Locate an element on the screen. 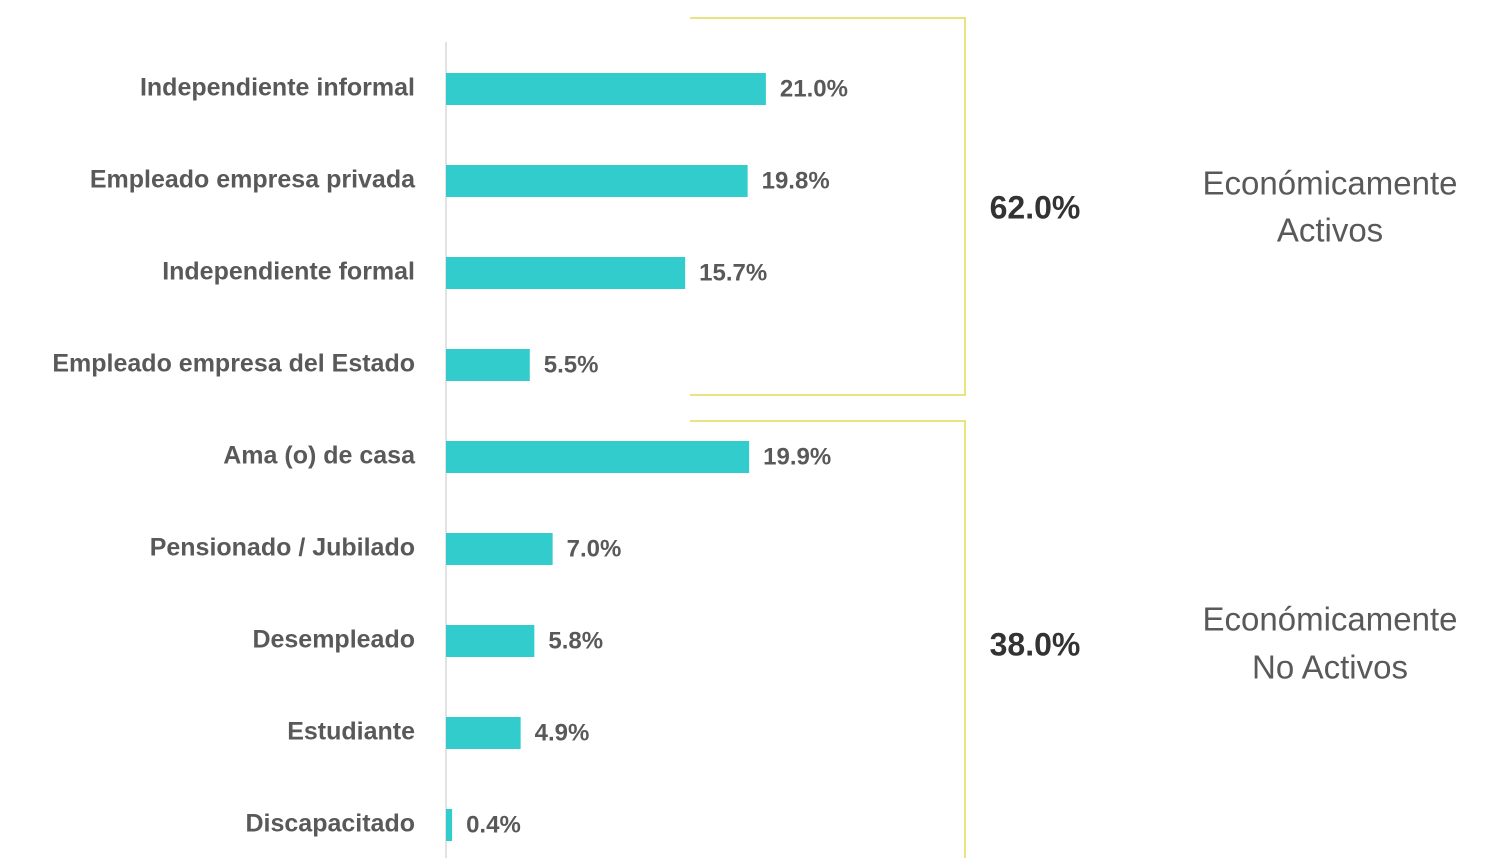 The image size is (1501, 858). value-label: 19.9% is located at coordinates (797, 456).